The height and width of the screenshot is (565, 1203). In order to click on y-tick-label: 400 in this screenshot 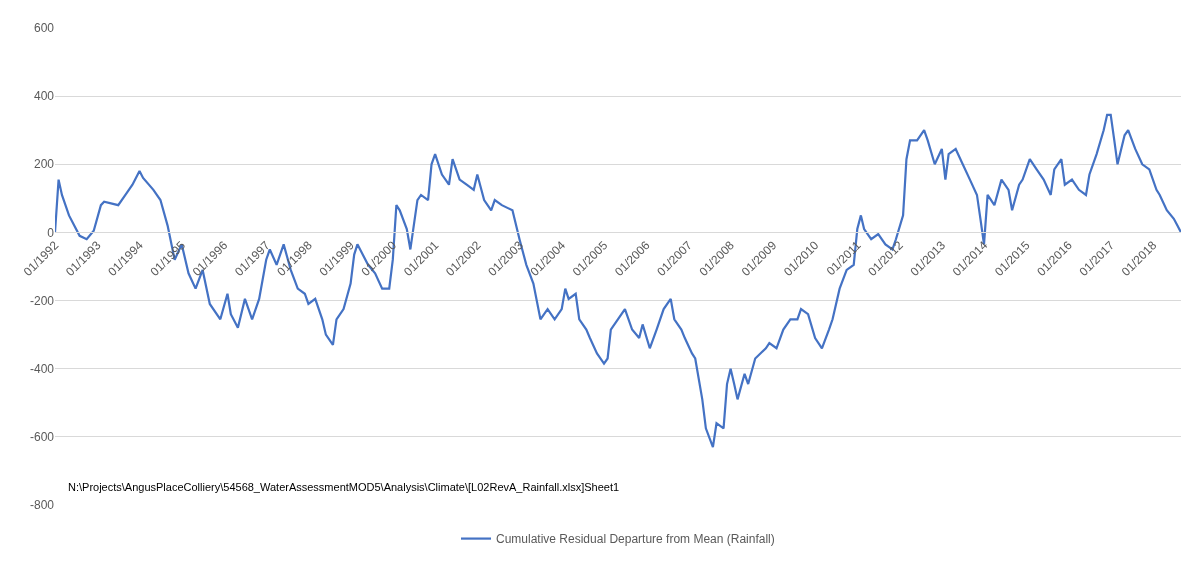, I will do `click(44, 96)`.